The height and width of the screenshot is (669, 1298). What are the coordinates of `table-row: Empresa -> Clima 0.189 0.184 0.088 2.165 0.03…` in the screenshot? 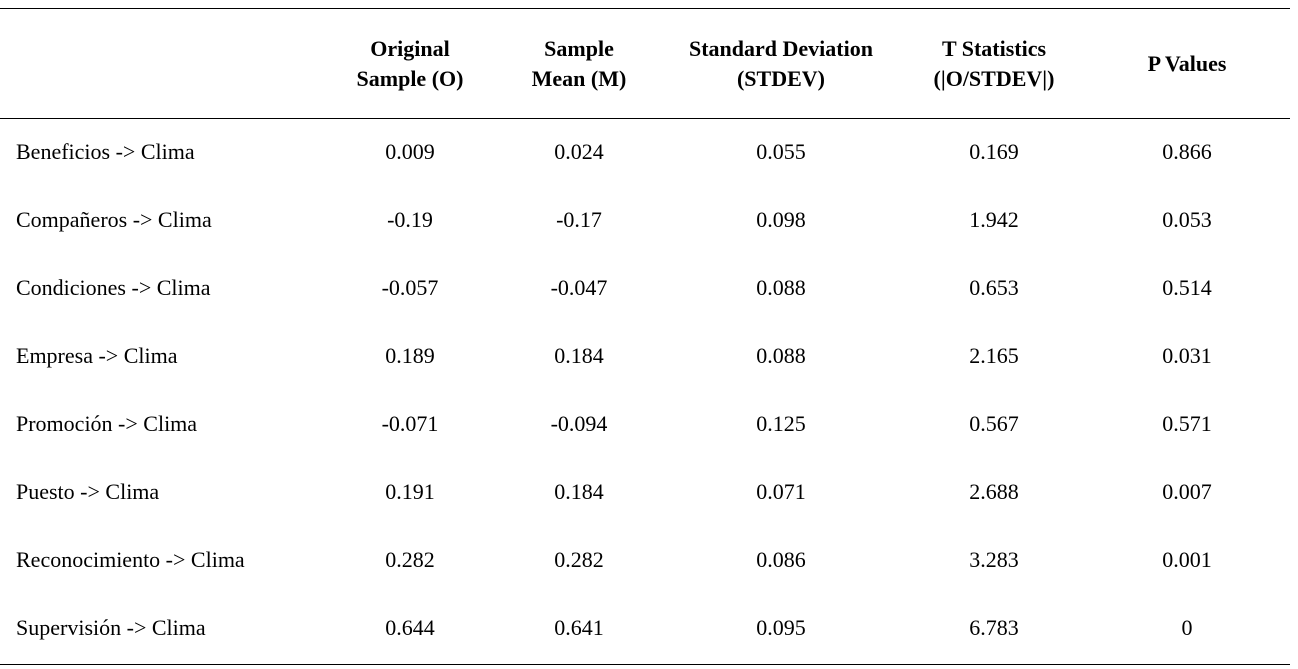 It's located at (645, 356).